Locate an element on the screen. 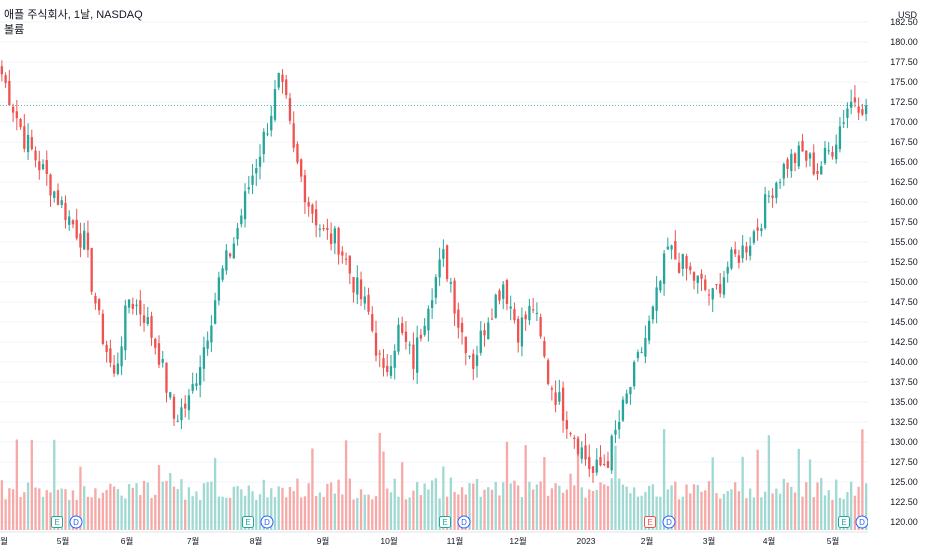  y-tick-label: 177.50 is located at coordinates (904, 62).